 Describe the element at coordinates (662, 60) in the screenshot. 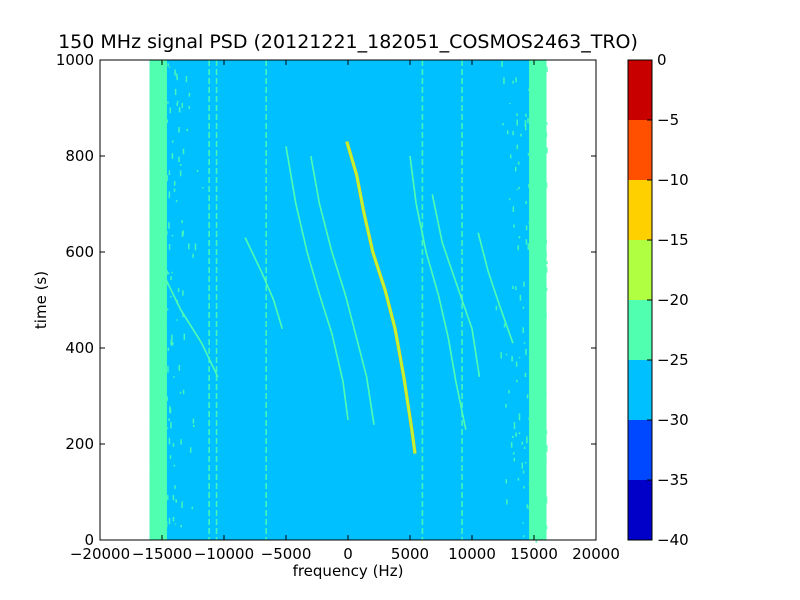

I see `colorbar-tick-label: 0` at that location.